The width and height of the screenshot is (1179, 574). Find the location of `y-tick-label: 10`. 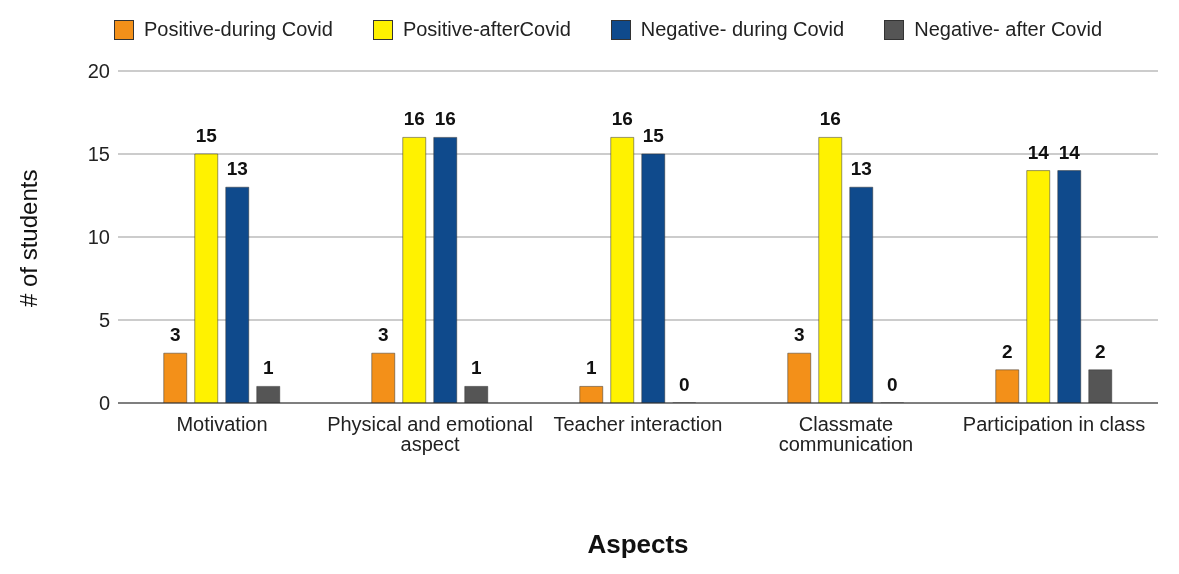

y-tick-label: 10 is located at coordinates (98, 237).